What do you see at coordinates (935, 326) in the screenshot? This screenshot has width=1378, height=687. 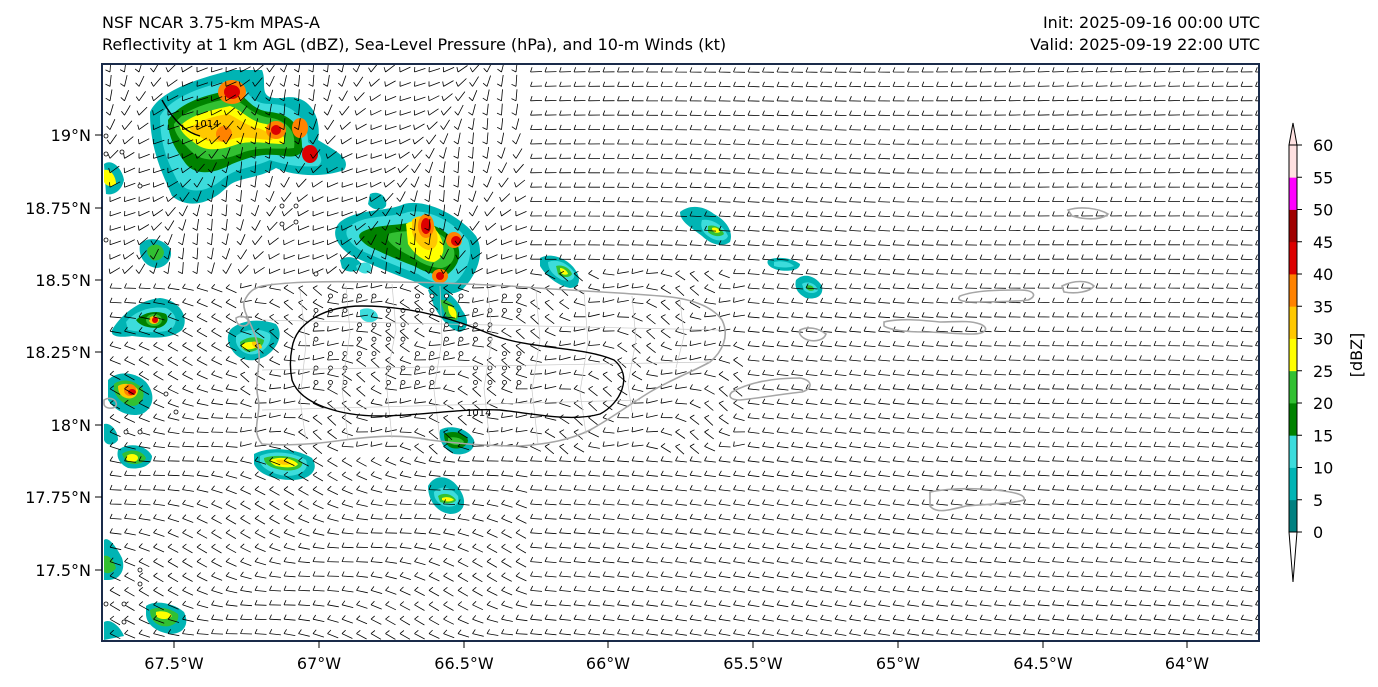 I see `coast-st-thomas` at bounding box center [935, 326].